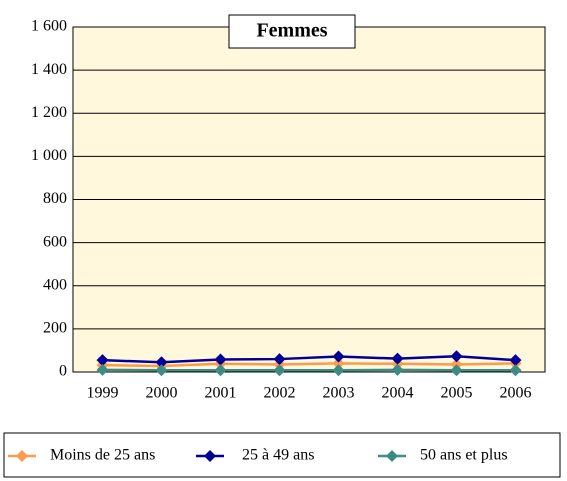 This screenshot has width=567, height=481. Describe the element at coordinates (49, 69) in the screenshot. I see `y-tick-label: 1 400` at that location.